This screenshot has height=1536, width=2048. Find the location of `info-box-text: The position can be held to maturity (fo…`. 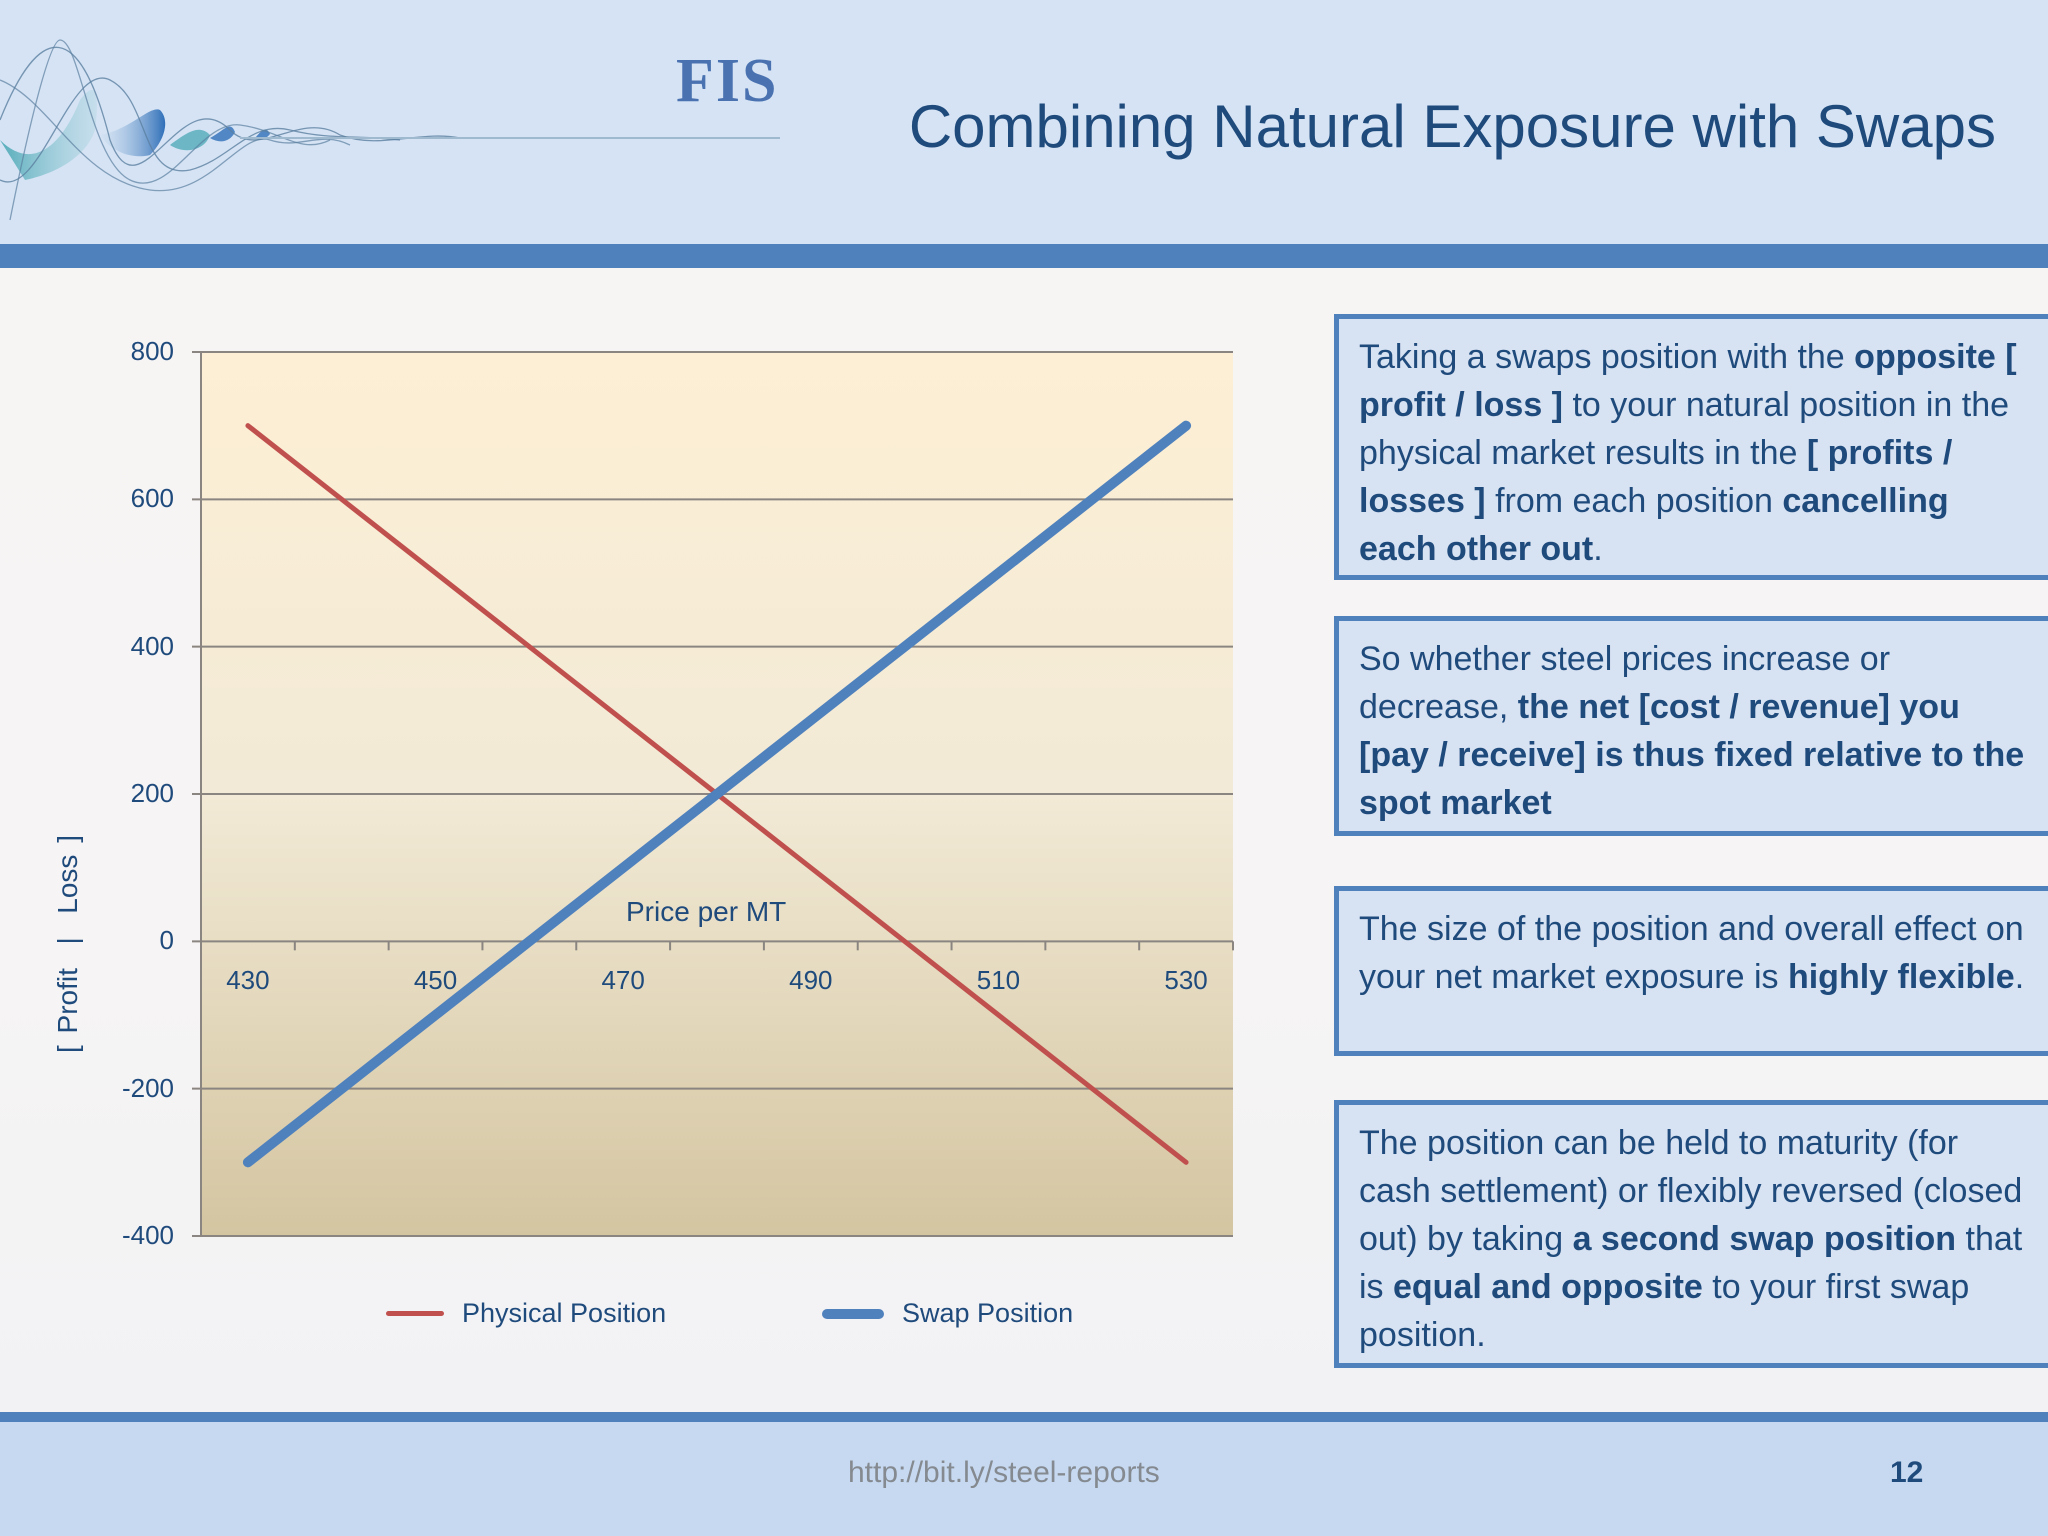

info-box-text: The position can be held to maturity (fo… is located at coordinates (1691, 1239).